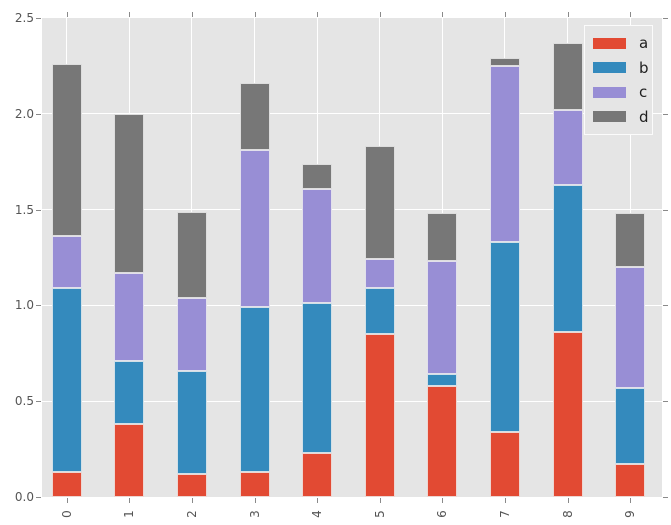 Image resolution: width=671 pixels, height=525 pixels. Describe the element at coordinates (630, 514) in the screenshot. I see `x-tick-label: 9` at that location.